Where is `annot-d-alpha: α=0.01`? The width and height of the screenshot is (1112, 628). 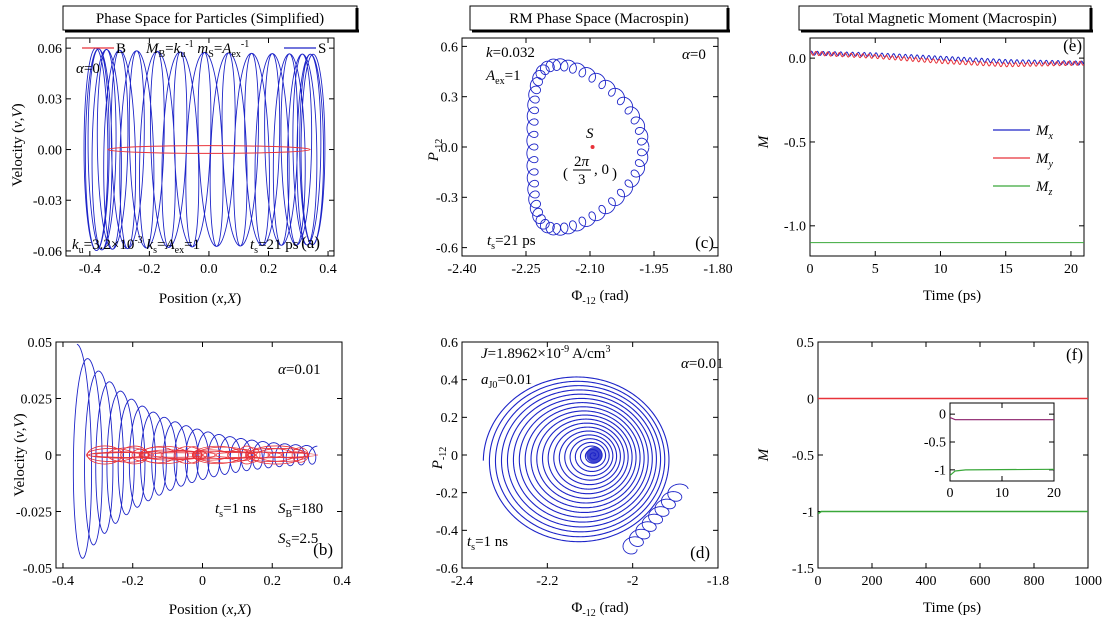 annot-d-alpha: α=0.01 is located at coordinates (702, 364).